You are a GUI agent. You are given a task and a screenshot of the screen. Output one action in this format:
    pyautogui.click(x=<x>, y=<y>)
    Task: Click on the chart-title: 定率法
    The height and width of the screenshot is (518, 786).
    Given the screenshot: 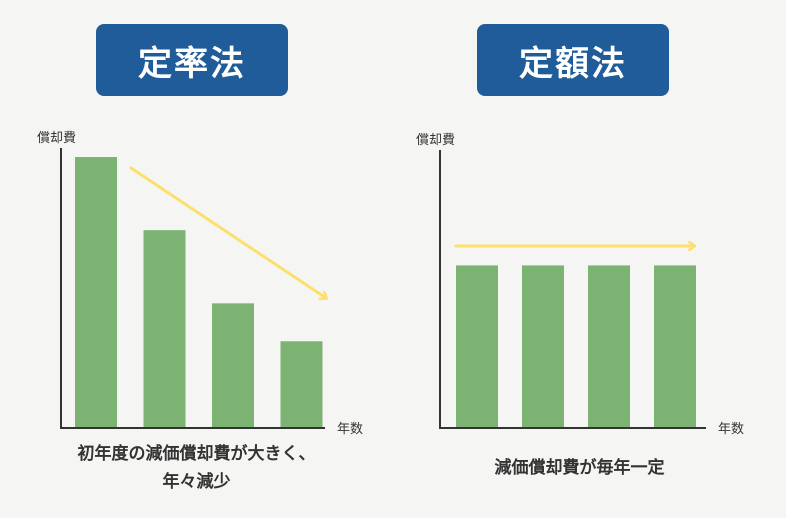 What is the action you would take?
    pyautogui.click(x=192, y=60)
    